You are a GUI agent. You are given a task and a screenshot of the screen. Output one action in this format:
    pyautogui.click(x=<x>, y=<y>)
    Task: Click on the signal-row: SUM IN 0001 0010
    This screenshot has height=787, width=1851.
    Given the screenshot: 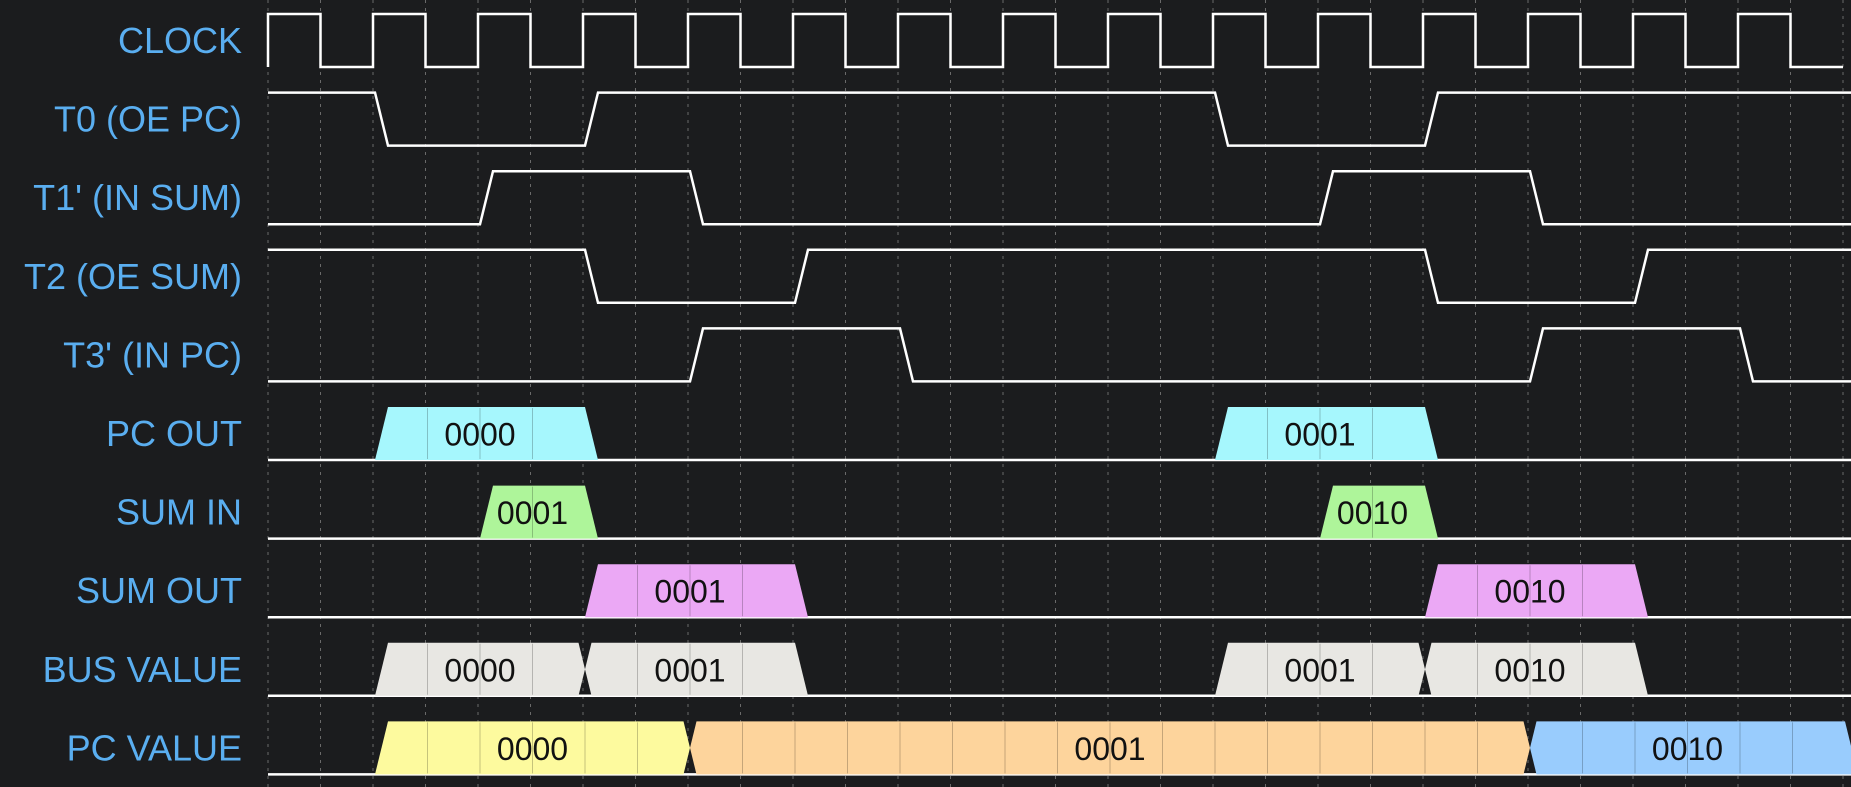 What is the action you would take?
    pyautogui.click(x=983, y=512)
    